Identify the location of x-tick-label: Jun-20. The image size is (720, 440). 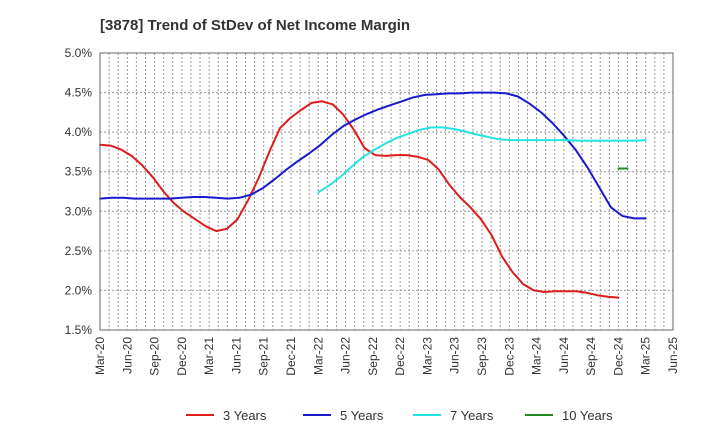
(127, 355).